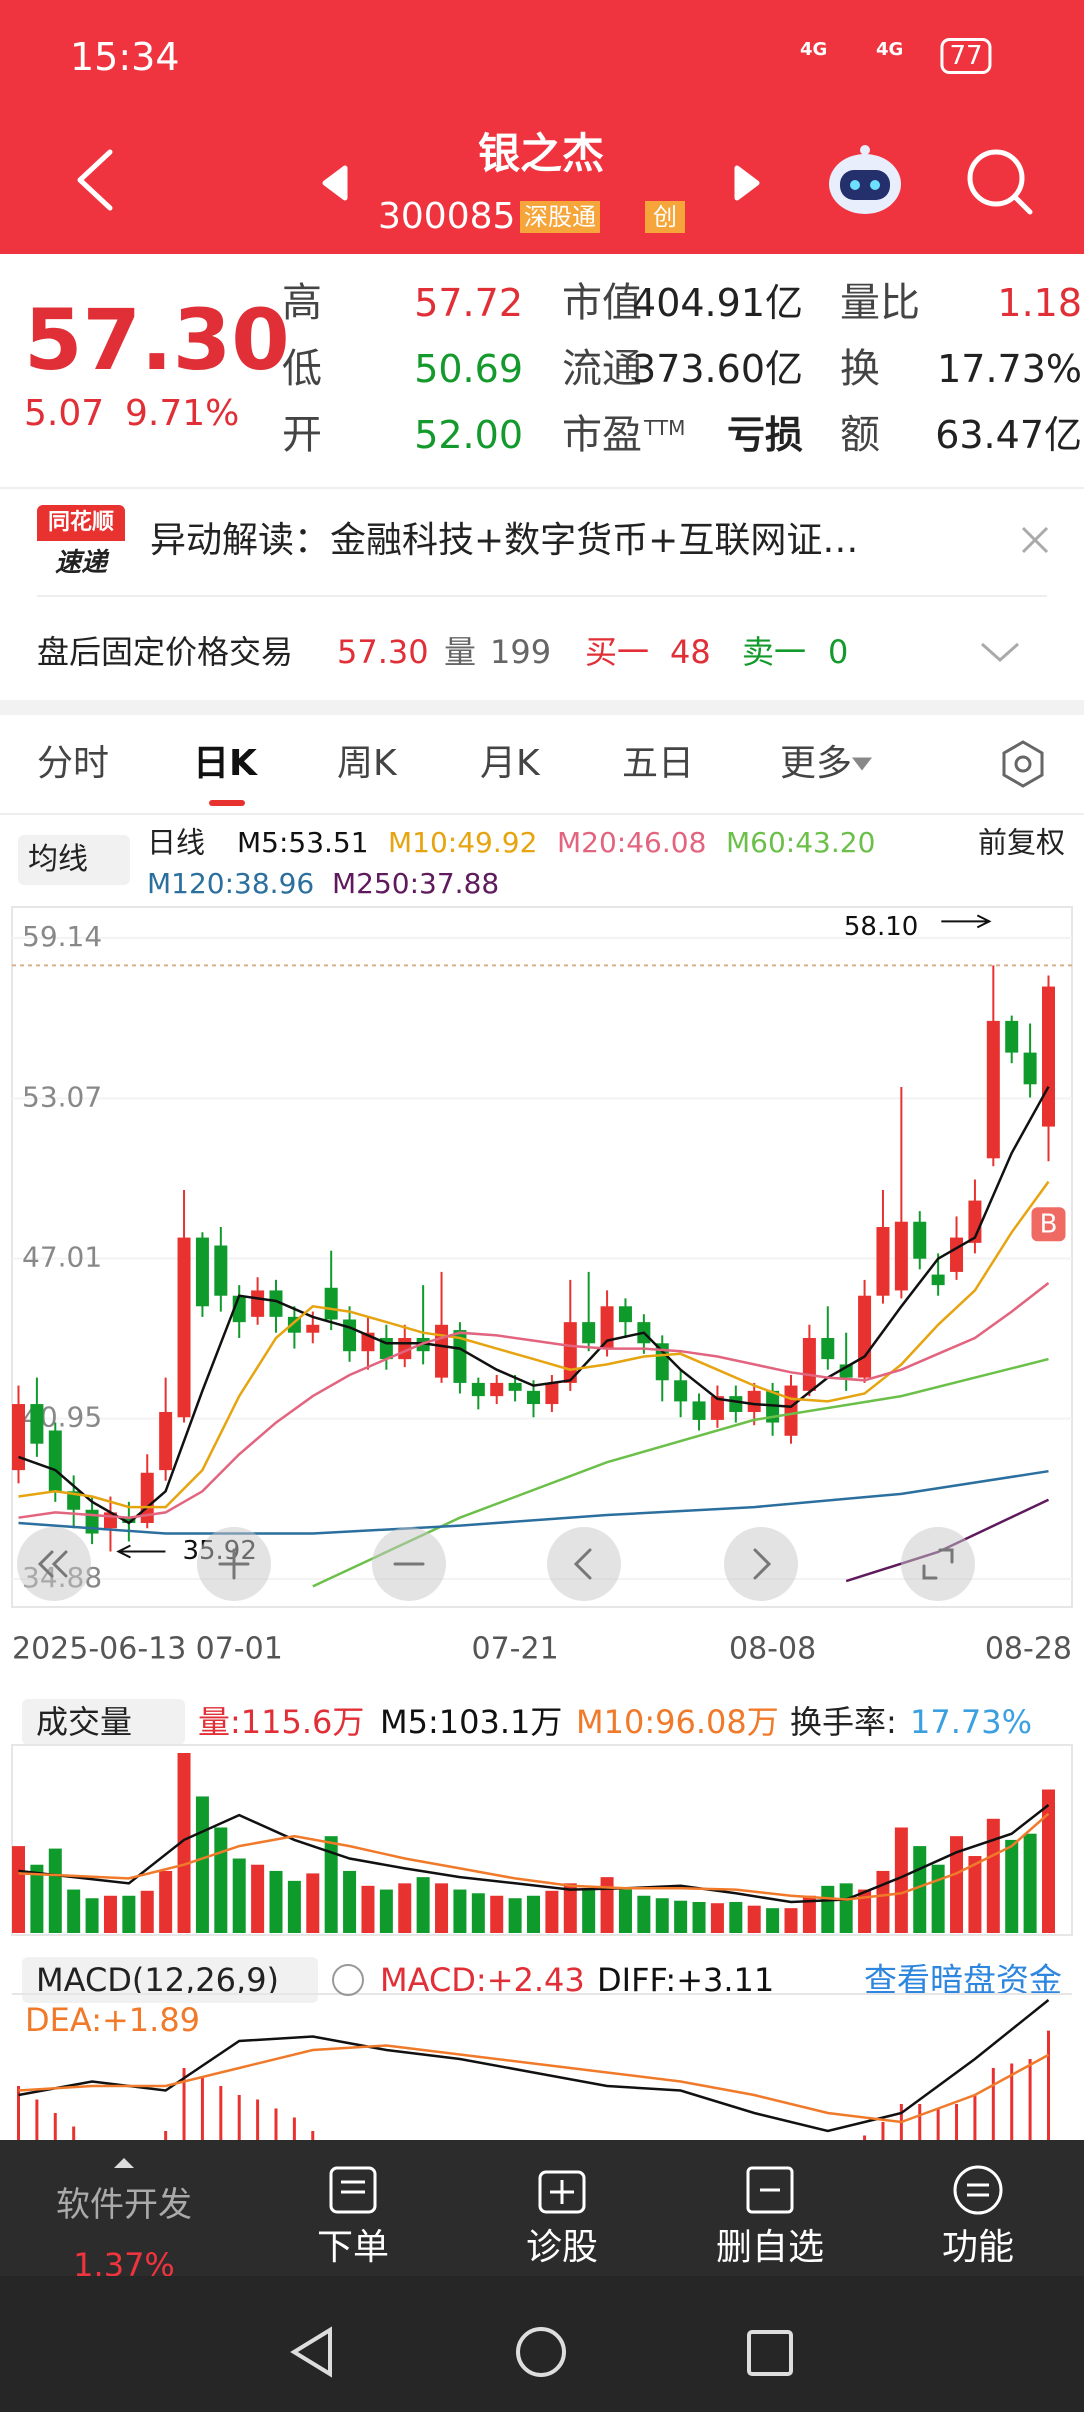 The height and width of the screenshot is (2416, 1084). I want to click on stock-name: 银之杰, so click(541, 153).